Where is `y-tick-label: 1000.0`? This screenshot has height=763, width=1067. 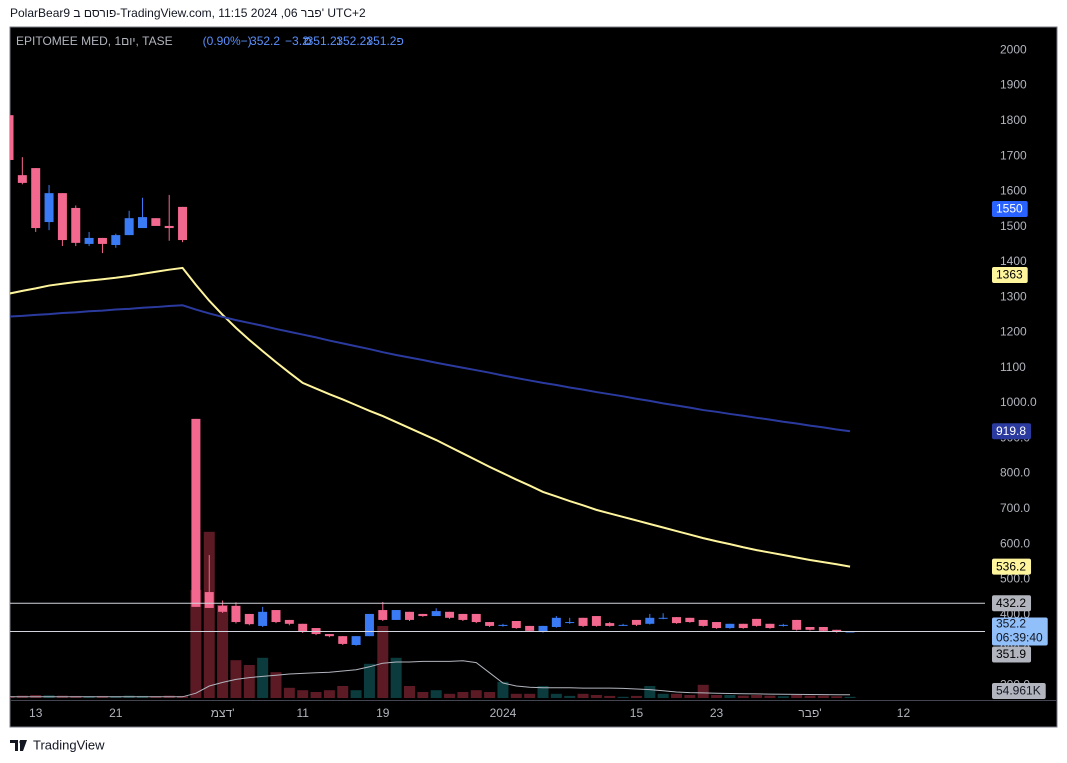
y-tick-label: 1000.0 is located at coordinates (1018, 402).